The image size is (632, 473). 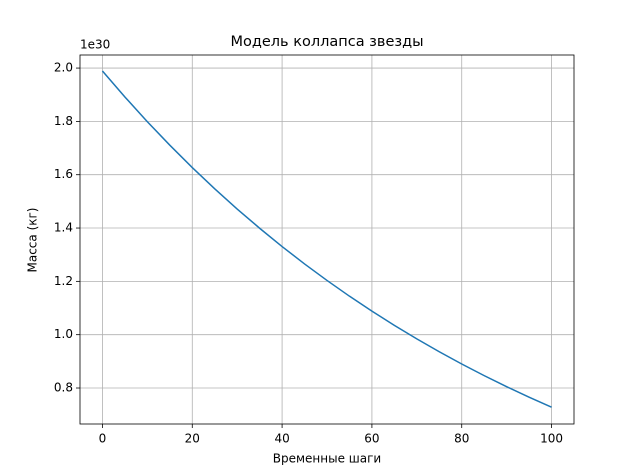 What do you see at coordinates (63, 121) in the screenshot?
I see `y-tick-label: 1.8` at bounding box center [63, 121].